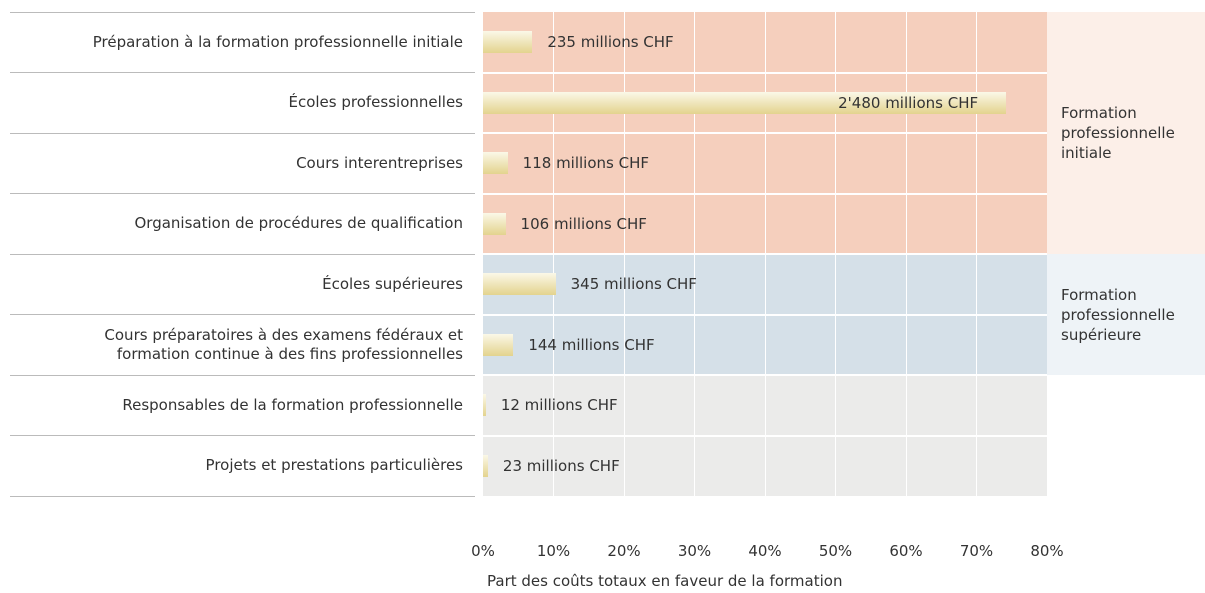 This screenshot has height=593, width=1205. Describe the element at coordinates (1118, 133) in the screenshot. I see `group-label: Formation professionnelle initiale` at that location.